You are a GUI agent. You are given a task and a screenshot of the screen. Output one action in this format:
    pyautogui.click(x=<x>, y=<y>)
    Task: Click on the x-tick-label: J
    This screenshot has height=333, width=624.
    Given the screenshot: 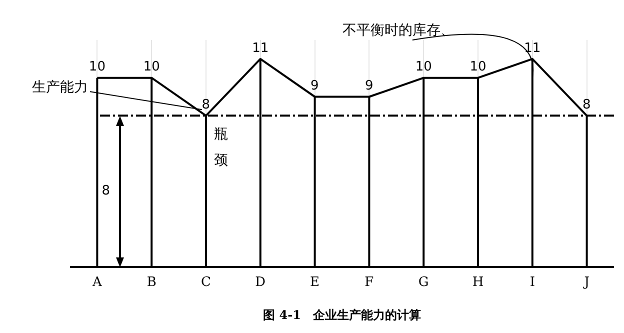 What is the action you would take?
    pyautogui.click(x=586, y=282)
    